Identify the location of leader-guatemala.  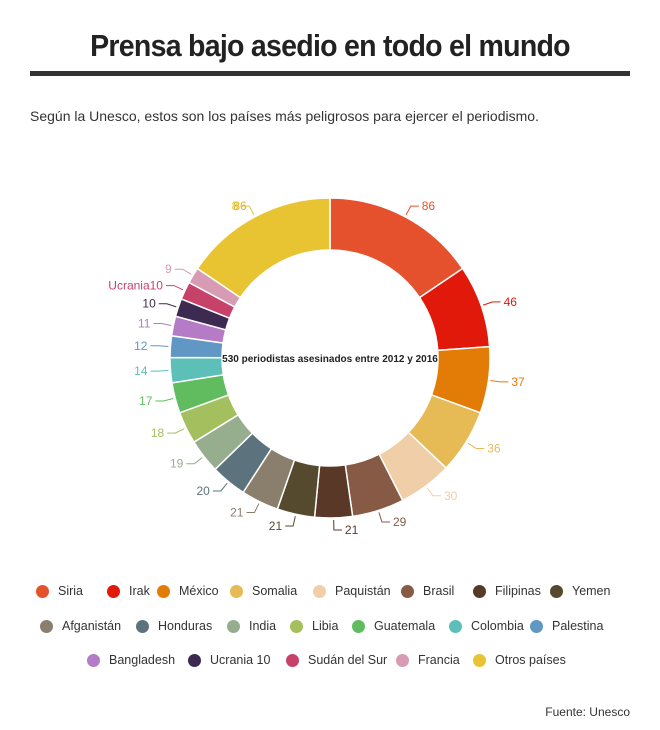
(164, 400).